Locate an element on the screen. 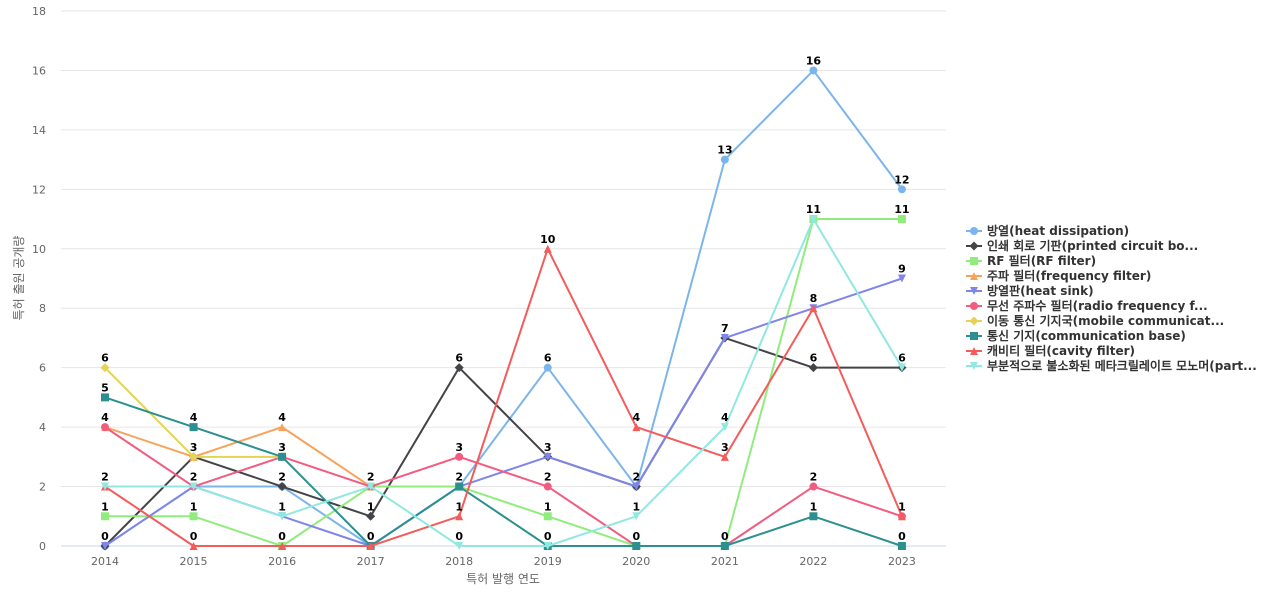 The height and width of the screenshot is (600, 1280). legend-item-8: 통신 기지(communication base) is located at coordinates (1076, 335).